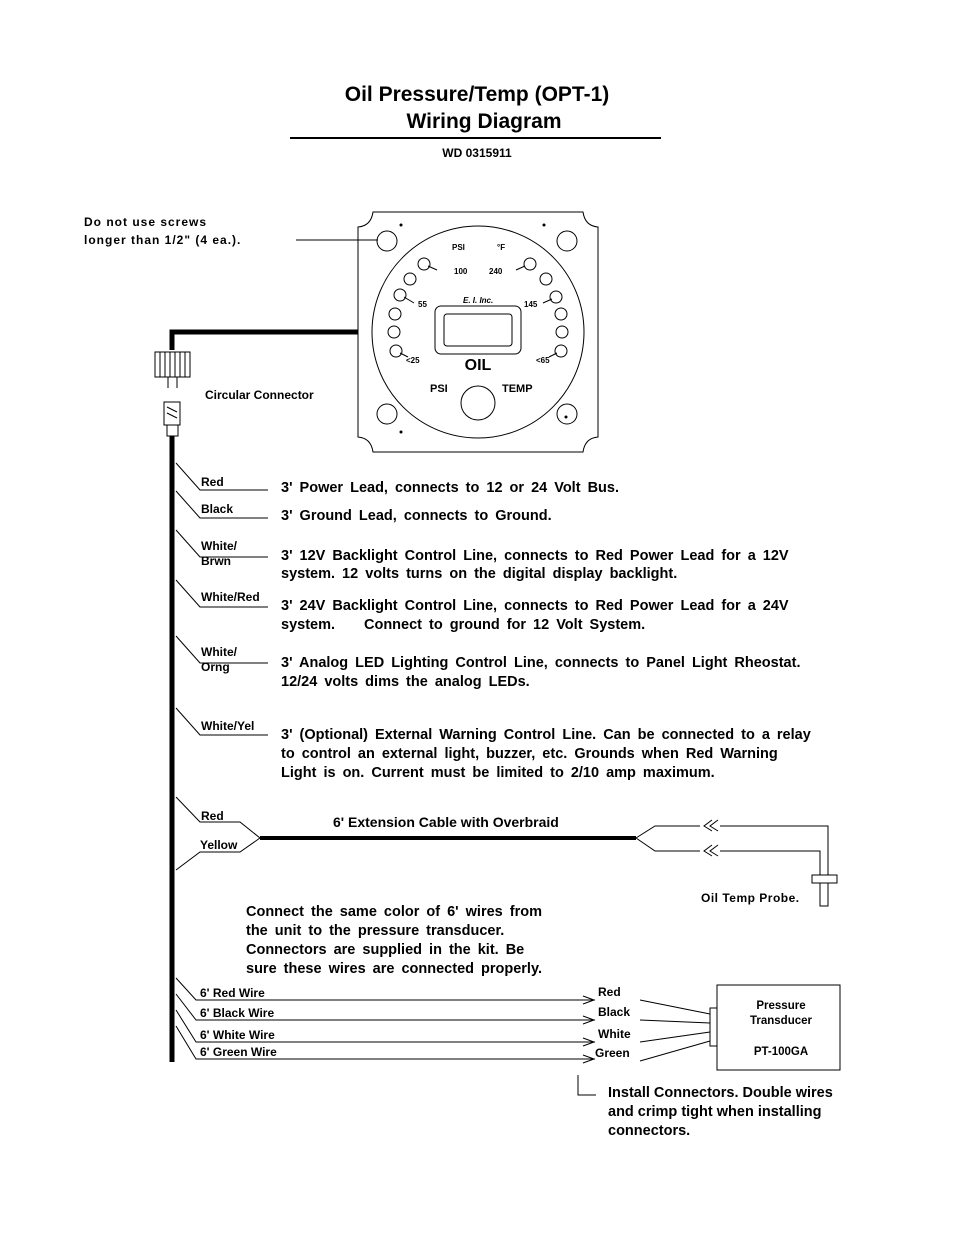  Describe the element at coordinates (237, 1013) in the screenshot. I see `wire-label: 6' Black Wire` at that location.